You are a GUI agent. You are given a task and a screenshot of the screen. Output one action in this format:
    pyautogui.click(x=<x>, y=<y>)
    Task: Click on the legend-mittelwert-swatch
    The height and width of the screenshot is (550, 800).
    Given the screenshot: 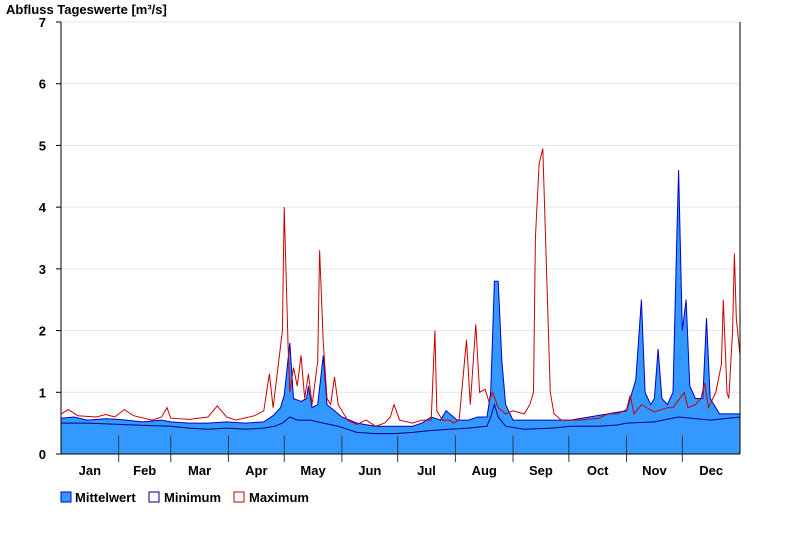 What is the action you would take?
    pyautogui.click(x=66, y=497)
    